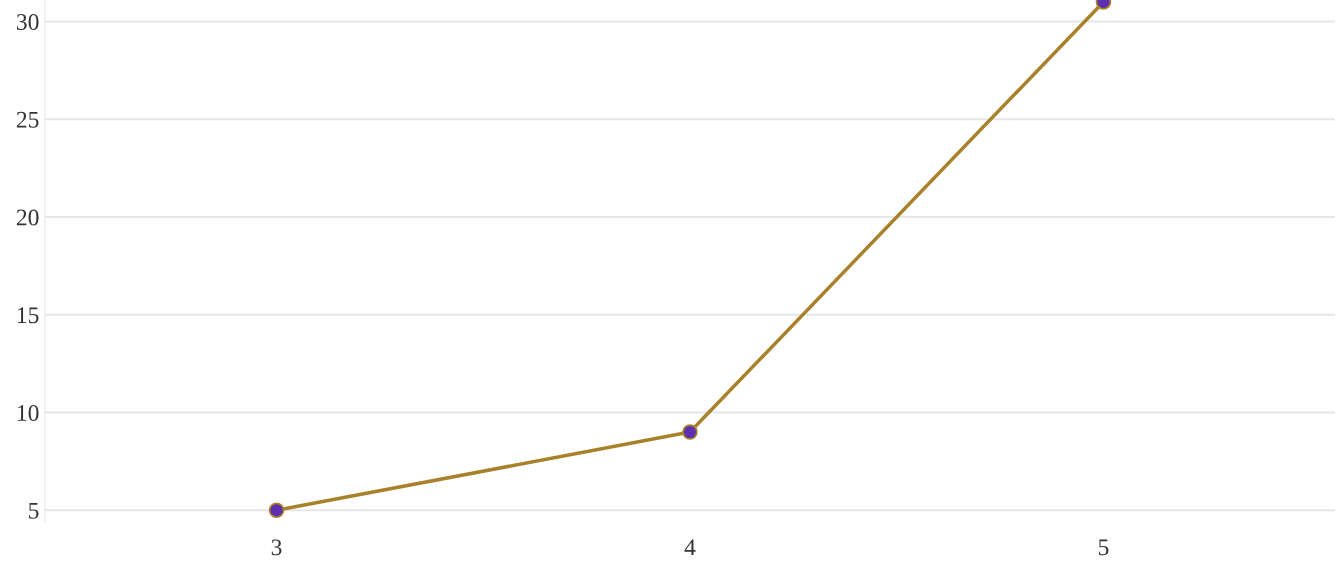  Describe the element at coordinates (276, 547) in the screenshot. I see `x-tick-label: 3` at that location.